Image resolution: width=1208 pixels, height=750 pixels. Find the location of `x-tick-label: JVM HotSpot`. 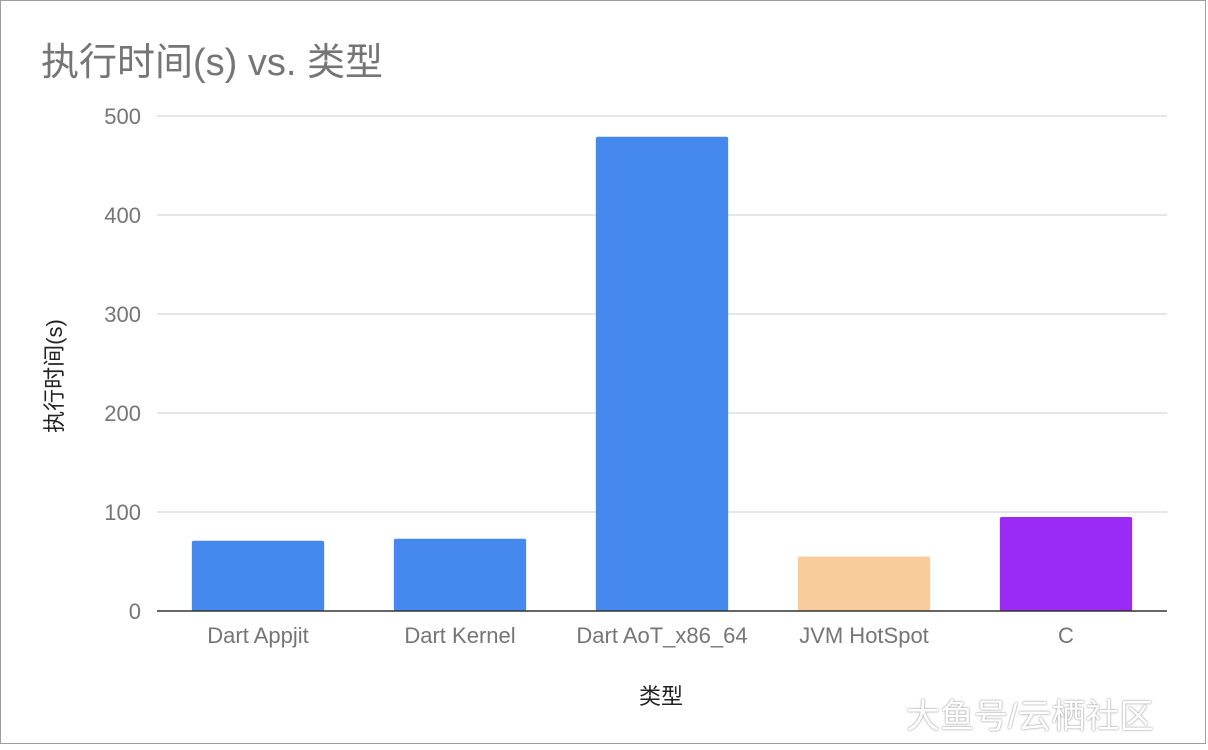

x-tick-label: JVM HotSpot is located at coordinates (864, 635).